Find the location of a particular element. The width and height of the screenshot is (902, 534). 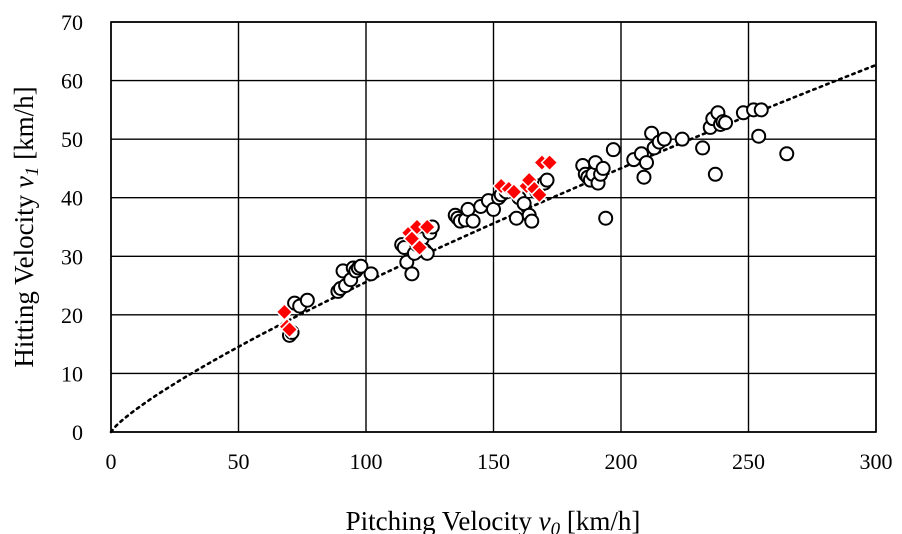

x-axis-title-variable: v is located at coordinates (545, 520).